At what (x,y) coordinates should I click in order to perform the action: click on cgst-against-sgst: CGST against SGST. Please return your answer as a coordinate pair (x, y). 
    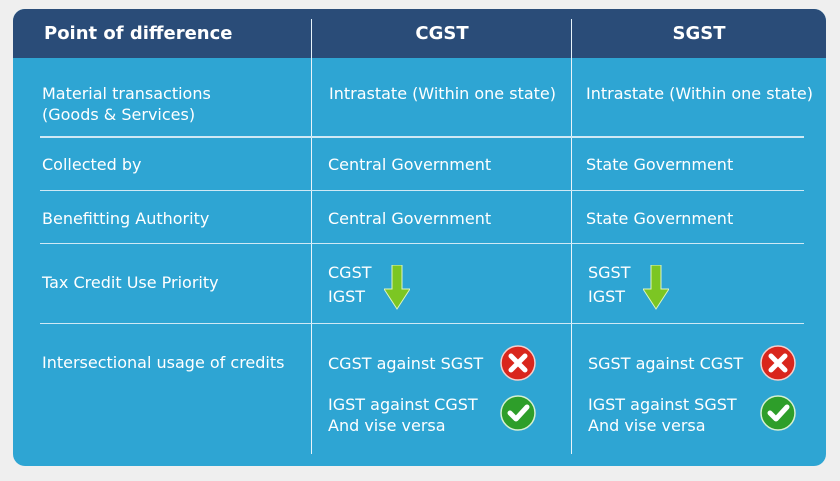
    Looking at the image, I should click on (406, 363).